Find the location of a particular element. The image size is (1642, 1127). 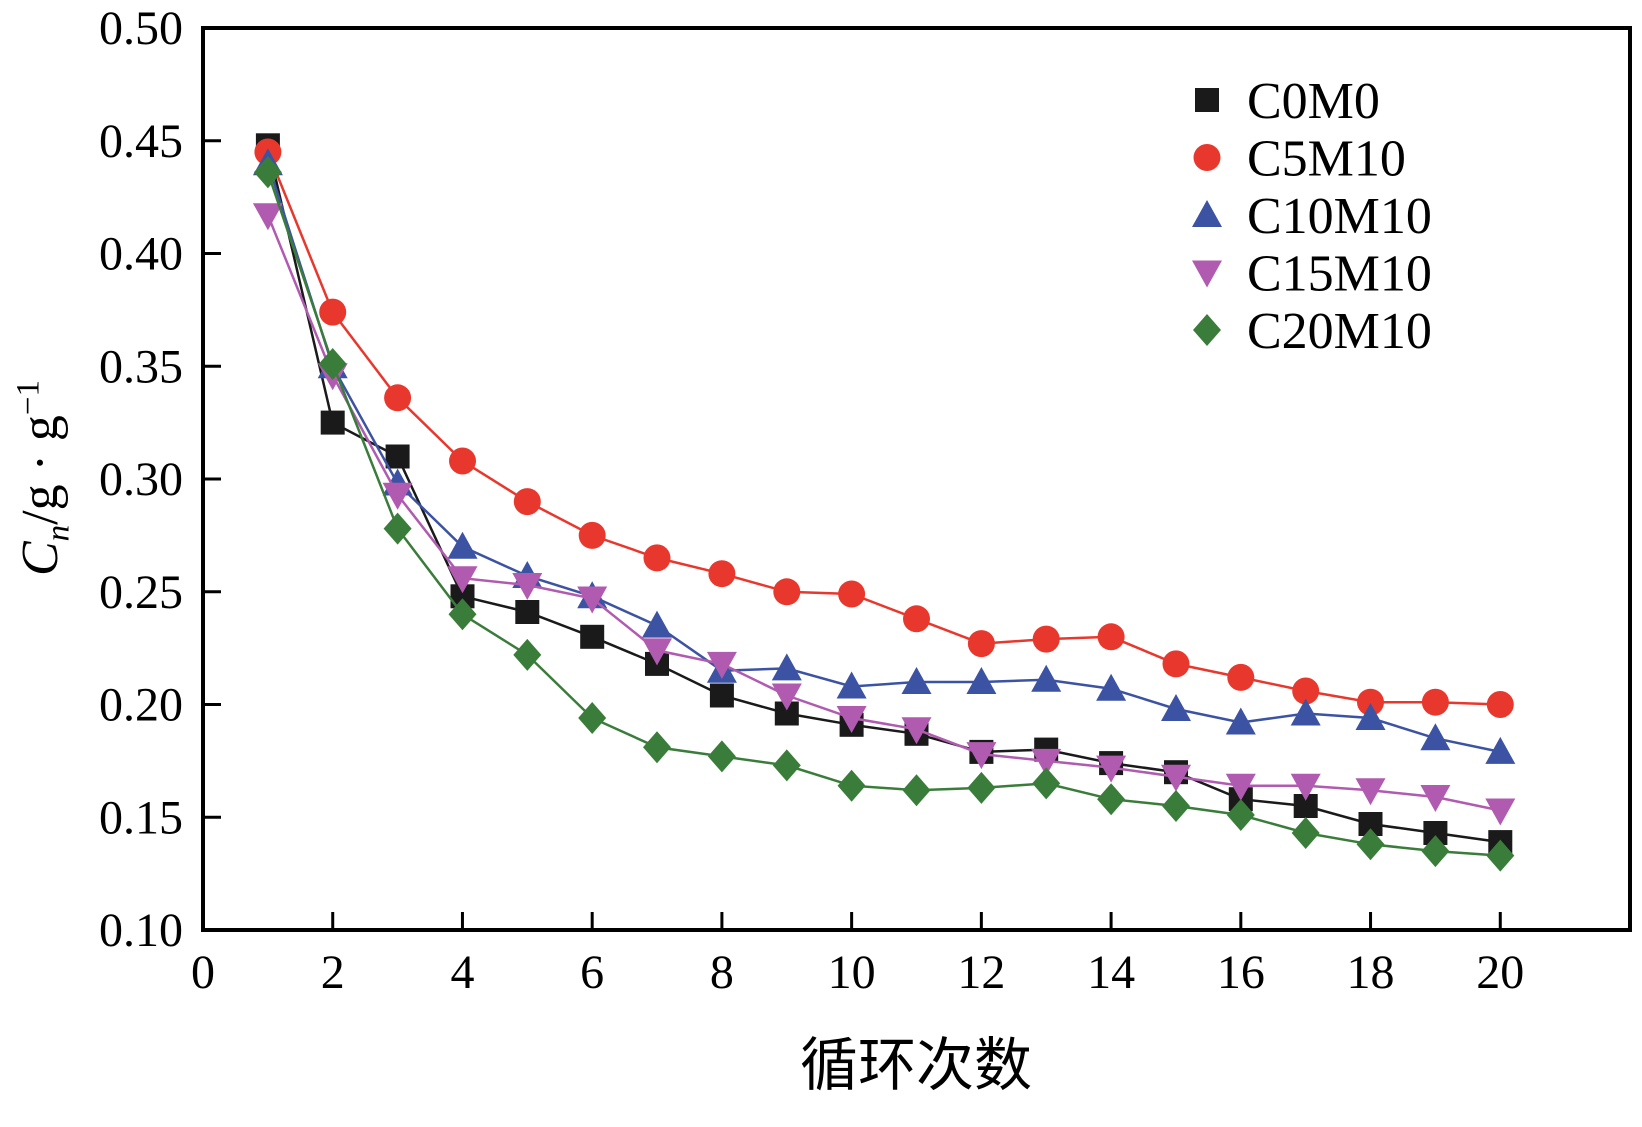

legend-label: C5M10 is located at coordinates (1326, 159).